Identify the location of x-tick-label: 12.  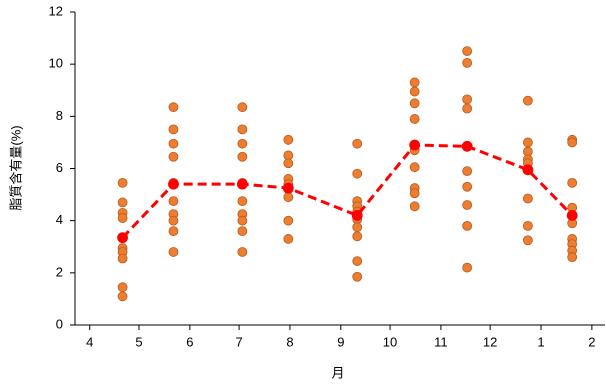
(490, 341).